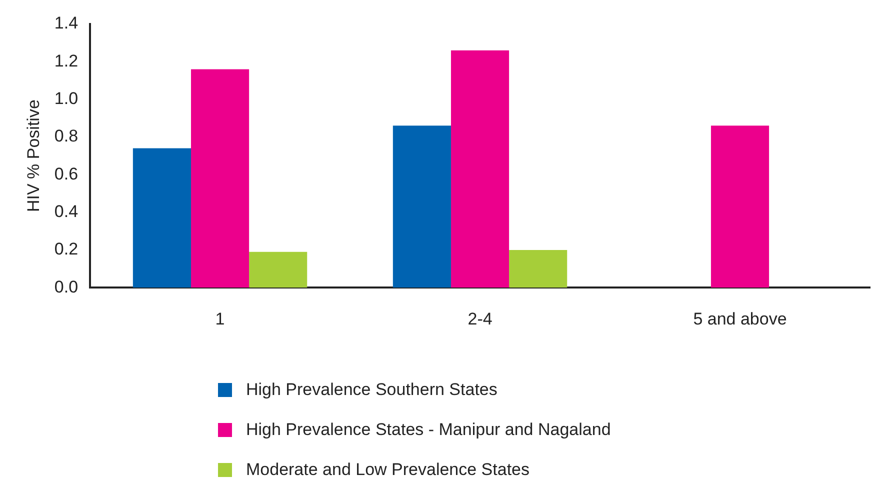  What do you see at coordinates (428, 430) in the screenshot?
I see `legend-label: High Prevalence States - Manipur and Nagaland` at bounding box center [428, 430].